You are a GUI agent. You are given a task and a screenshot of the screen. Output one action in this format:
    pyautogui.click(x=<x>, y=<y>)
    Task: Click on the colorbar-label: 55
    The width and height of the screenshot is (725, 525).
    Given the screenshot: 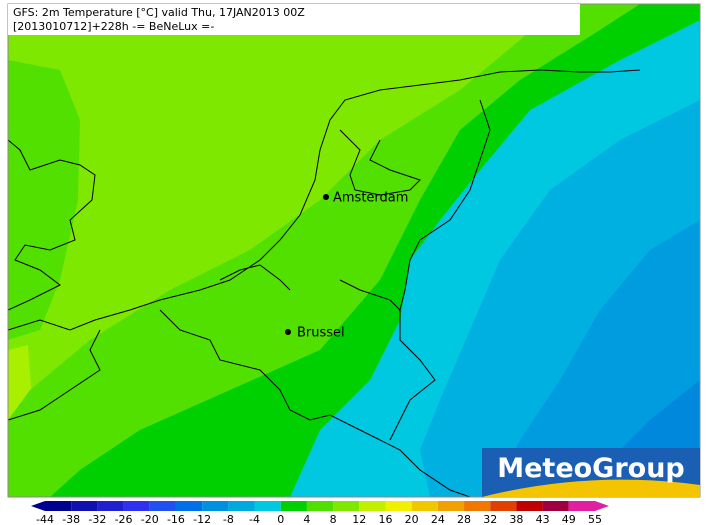 What is the action you would take?
    pyautogui.click(x=595, y=519)
    